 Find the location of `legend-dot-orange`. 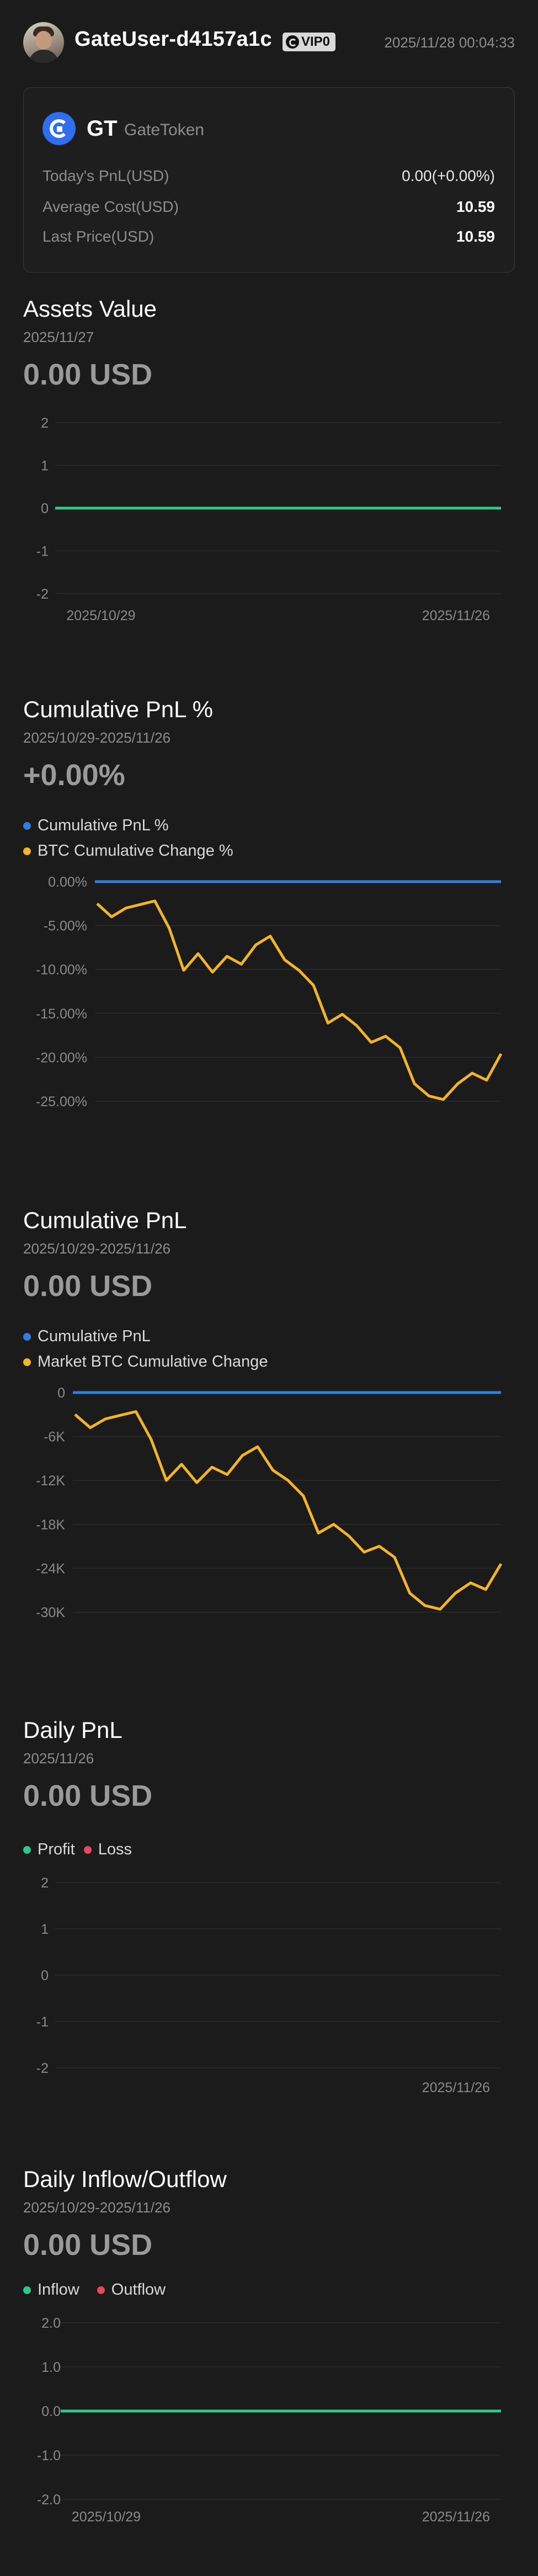

legend-dot-orange is located at coordinates (27, 851).